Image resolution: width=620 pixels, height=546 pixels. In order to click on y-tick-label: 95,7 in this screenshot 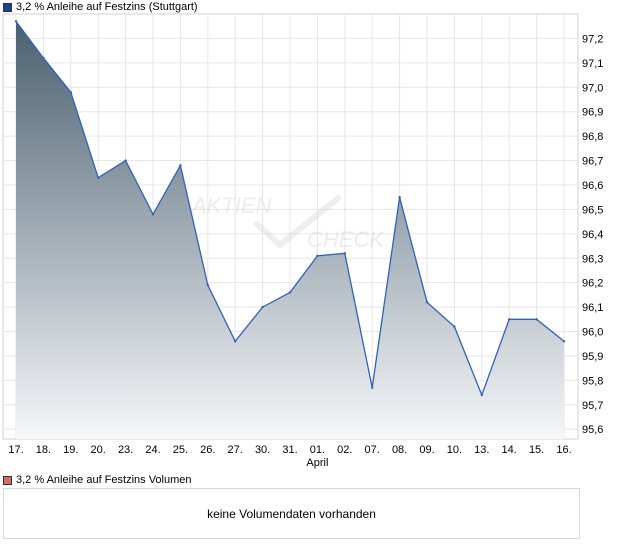, I will do `click(592, 406)`.